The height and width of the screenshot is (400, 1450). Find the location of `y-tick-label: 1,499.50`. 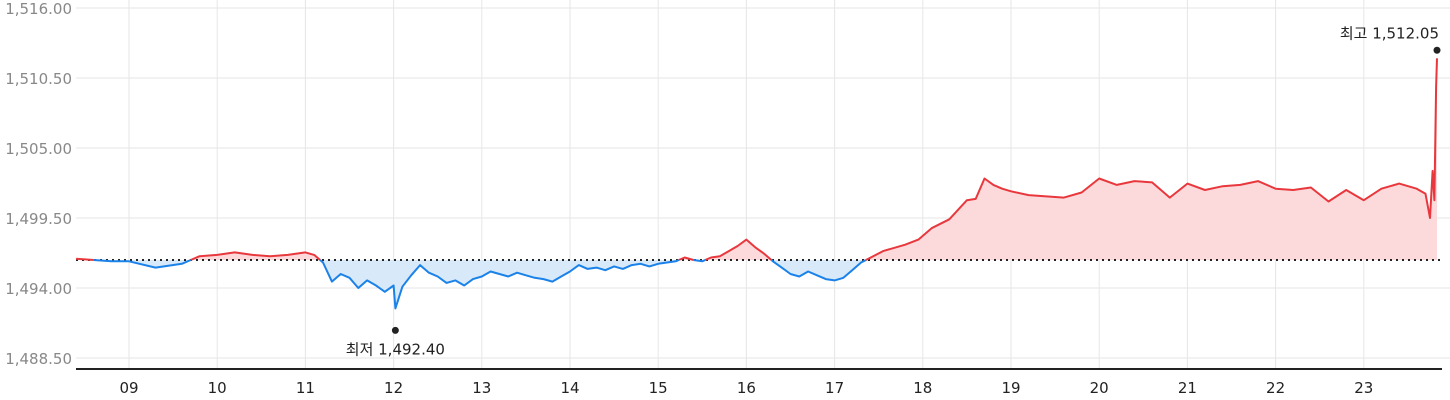

y-tick-label: 1,499.50 is located at coordinates (38, 219).